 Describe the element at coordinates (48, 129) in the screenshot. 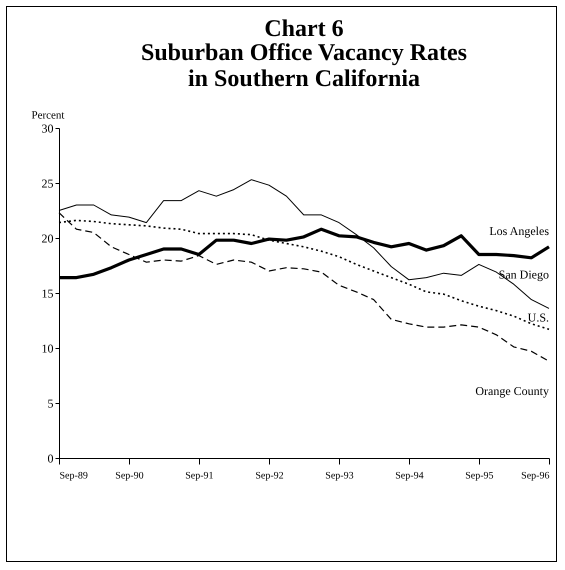

I see `y-tick-label: 30` at that location.